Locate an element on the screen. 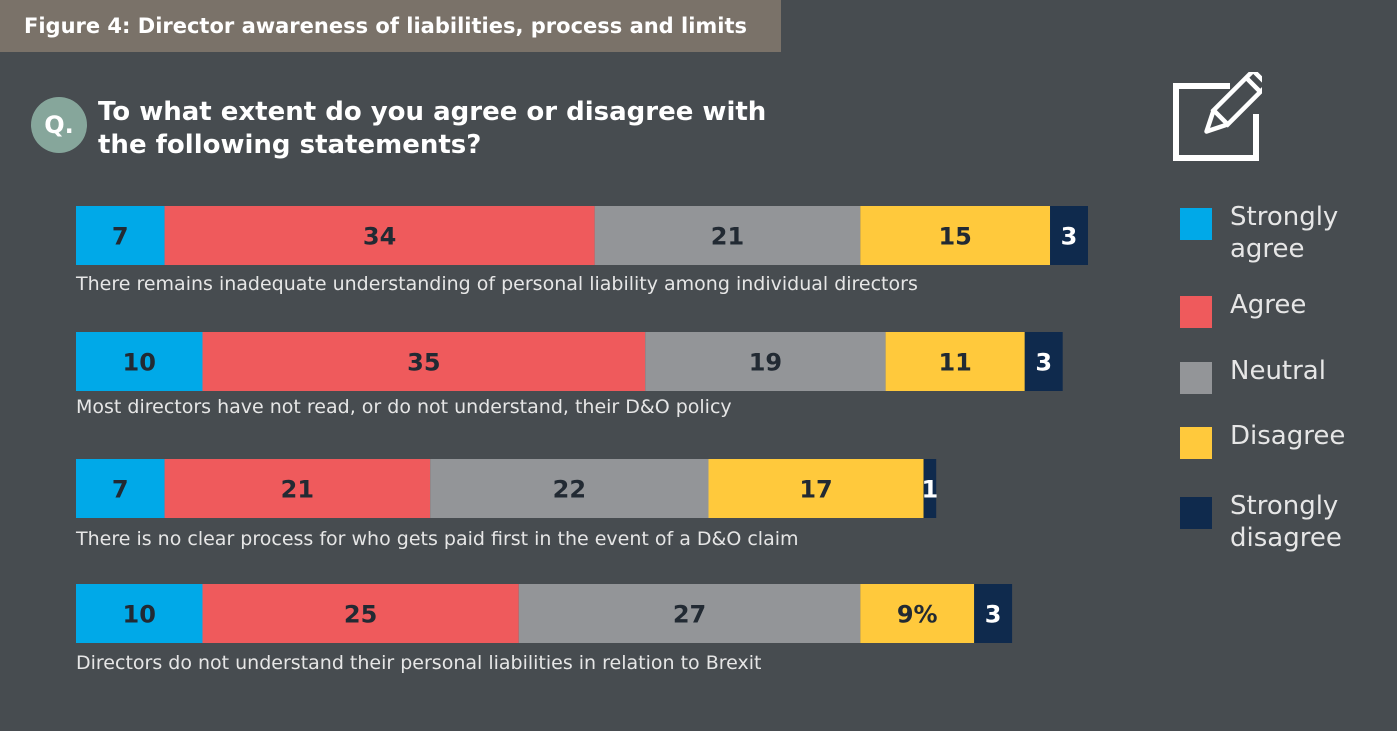  legend-label: Agree is located at coordinates (1268, 305).